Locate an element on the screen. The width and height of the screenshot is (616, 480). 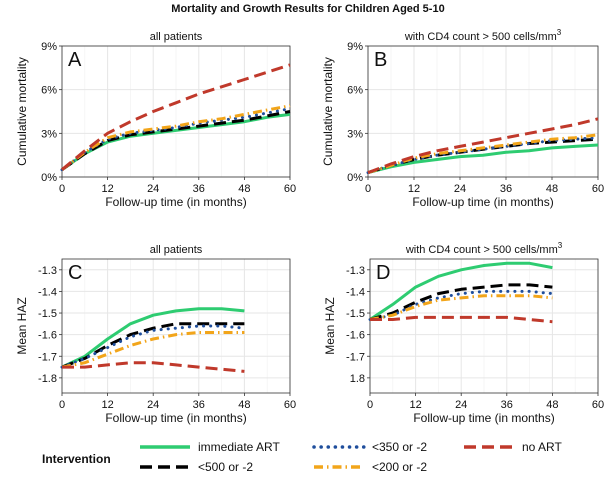
series-line-lt350 is located at coordinates (461, 305).